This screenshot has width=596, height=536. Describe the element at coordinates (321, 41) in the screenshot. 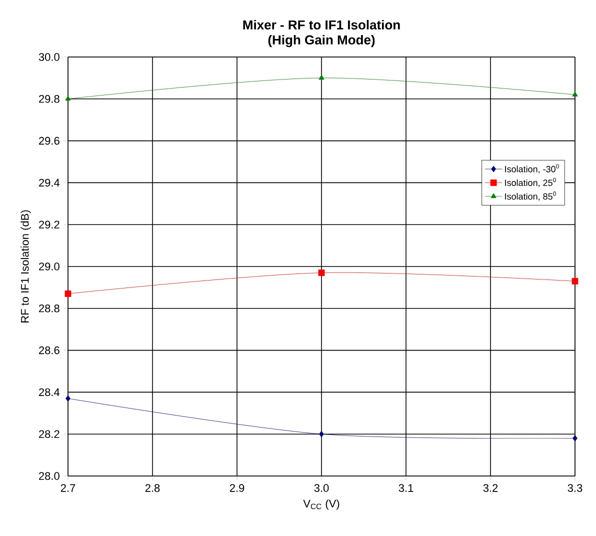

I see `chart-subtitle: (High Gain Mode)` at that location.